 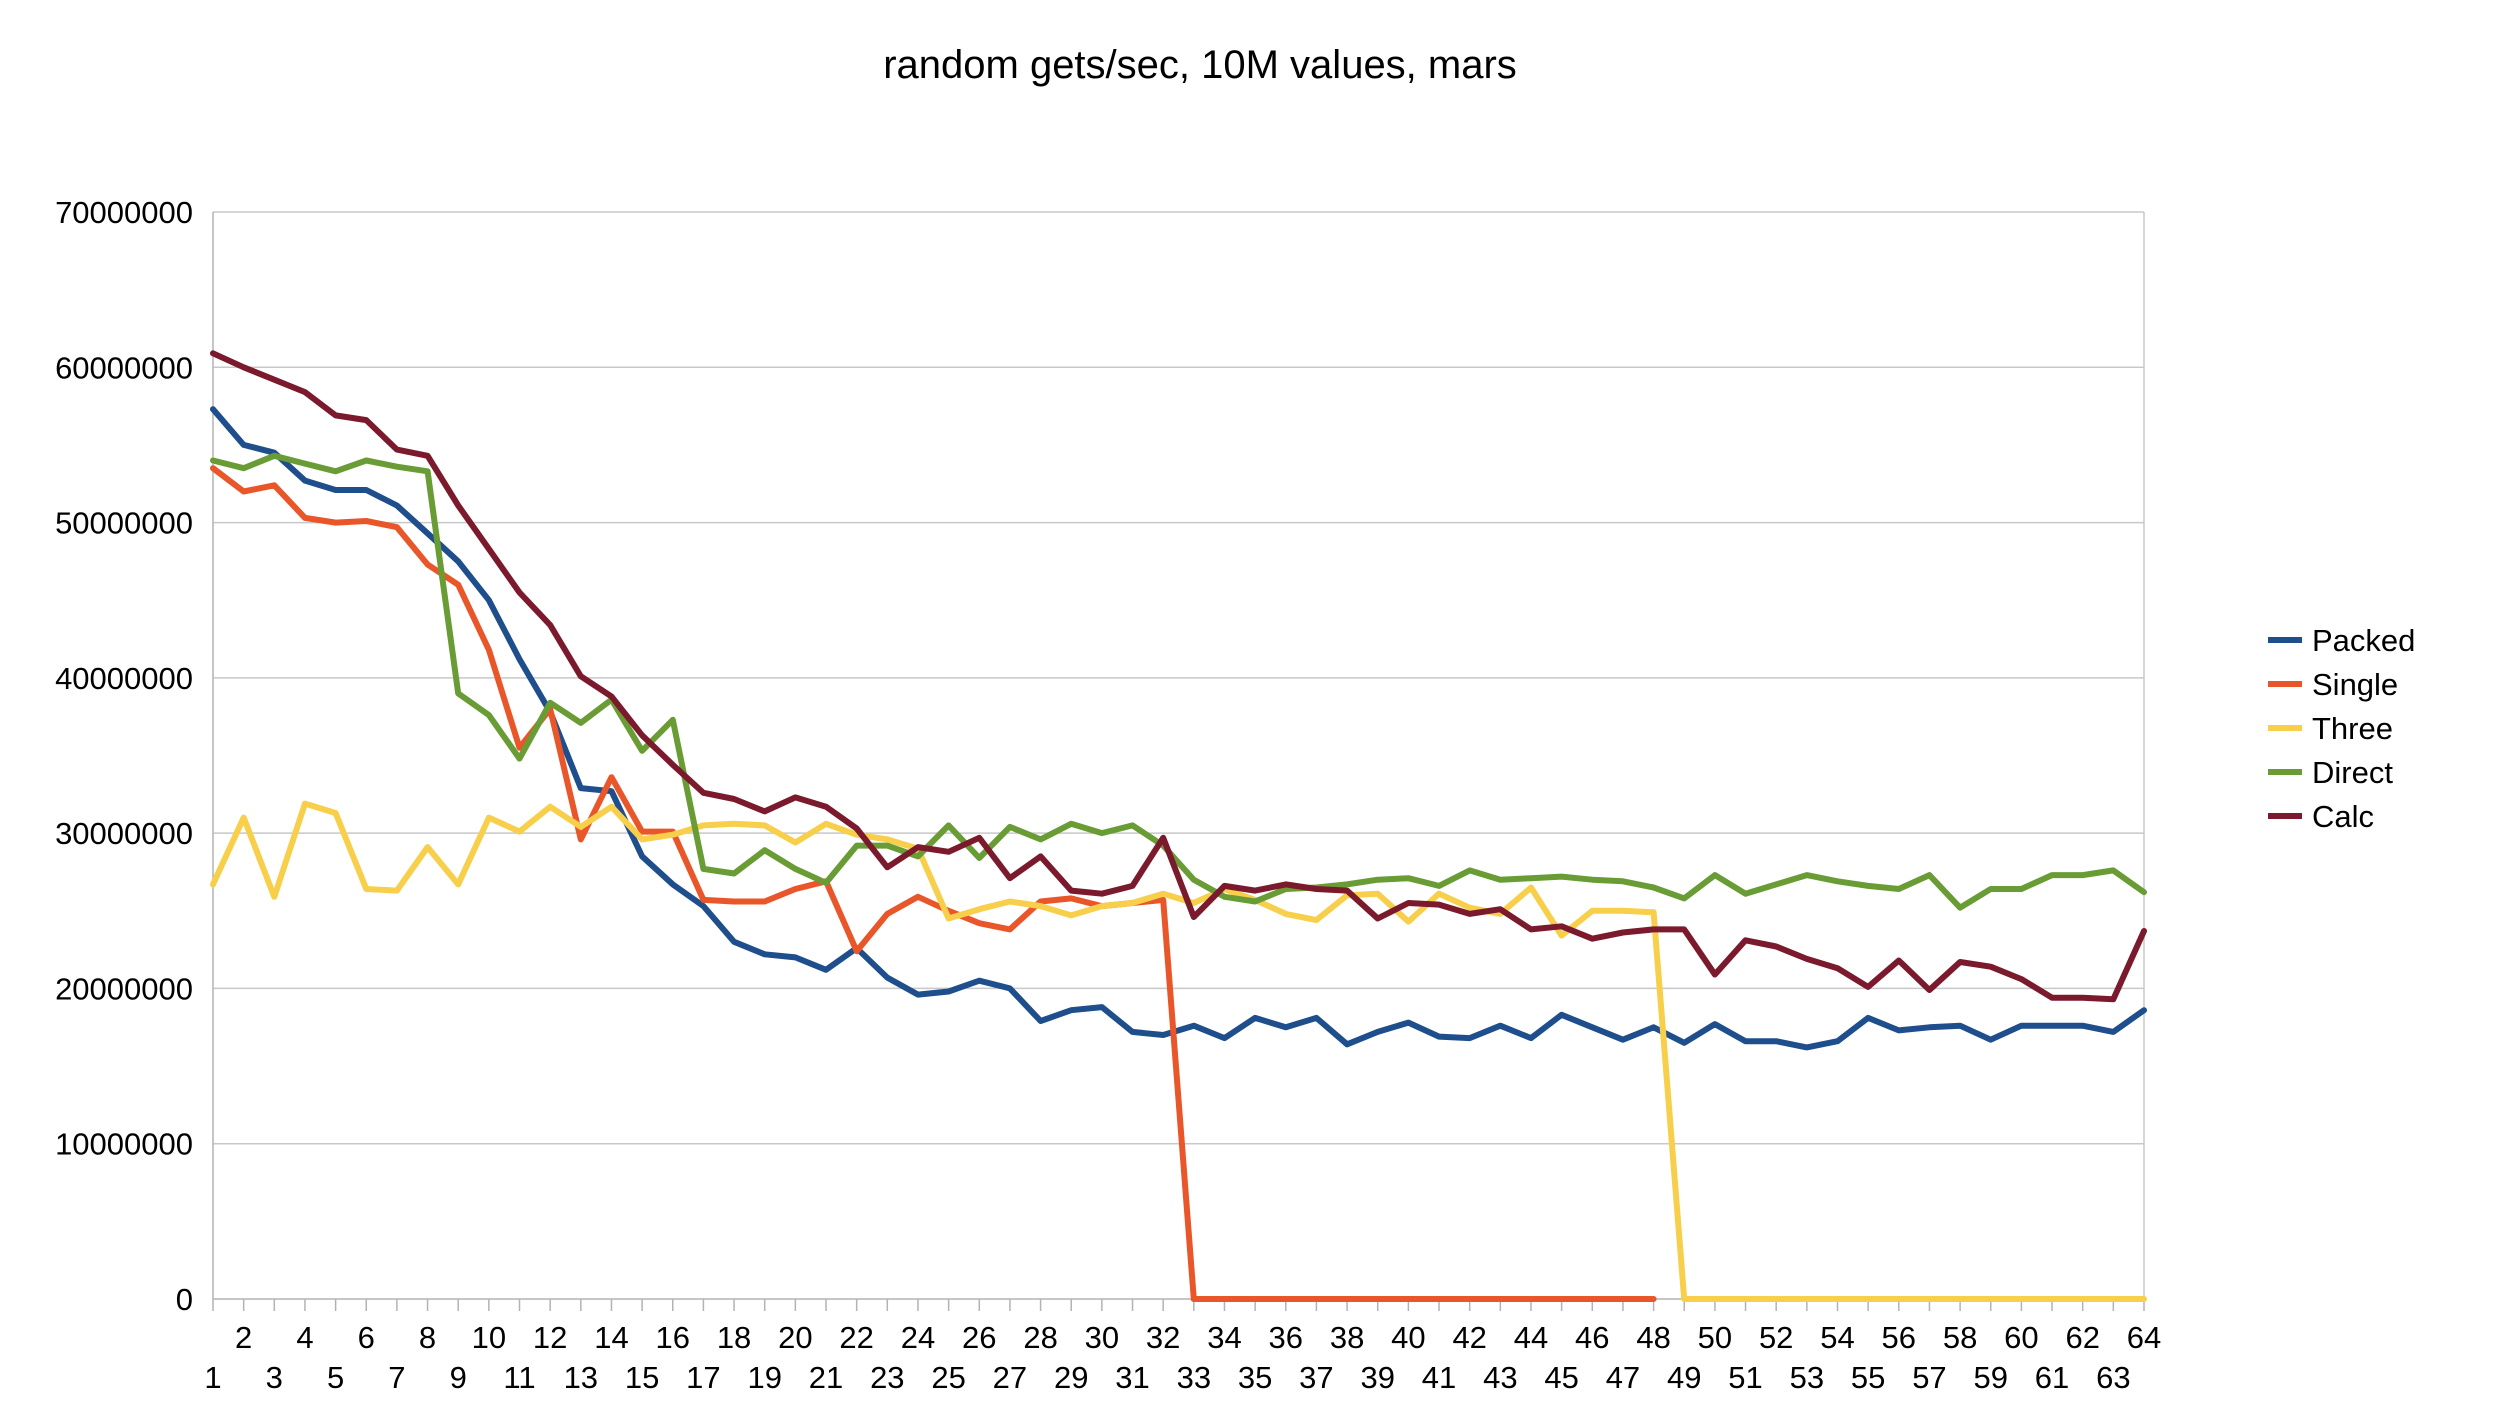 What do you see at coordinates (124, 367) in the screenshot?
I see `y-tick-label: 60000000` at bounding box center [124, 367].